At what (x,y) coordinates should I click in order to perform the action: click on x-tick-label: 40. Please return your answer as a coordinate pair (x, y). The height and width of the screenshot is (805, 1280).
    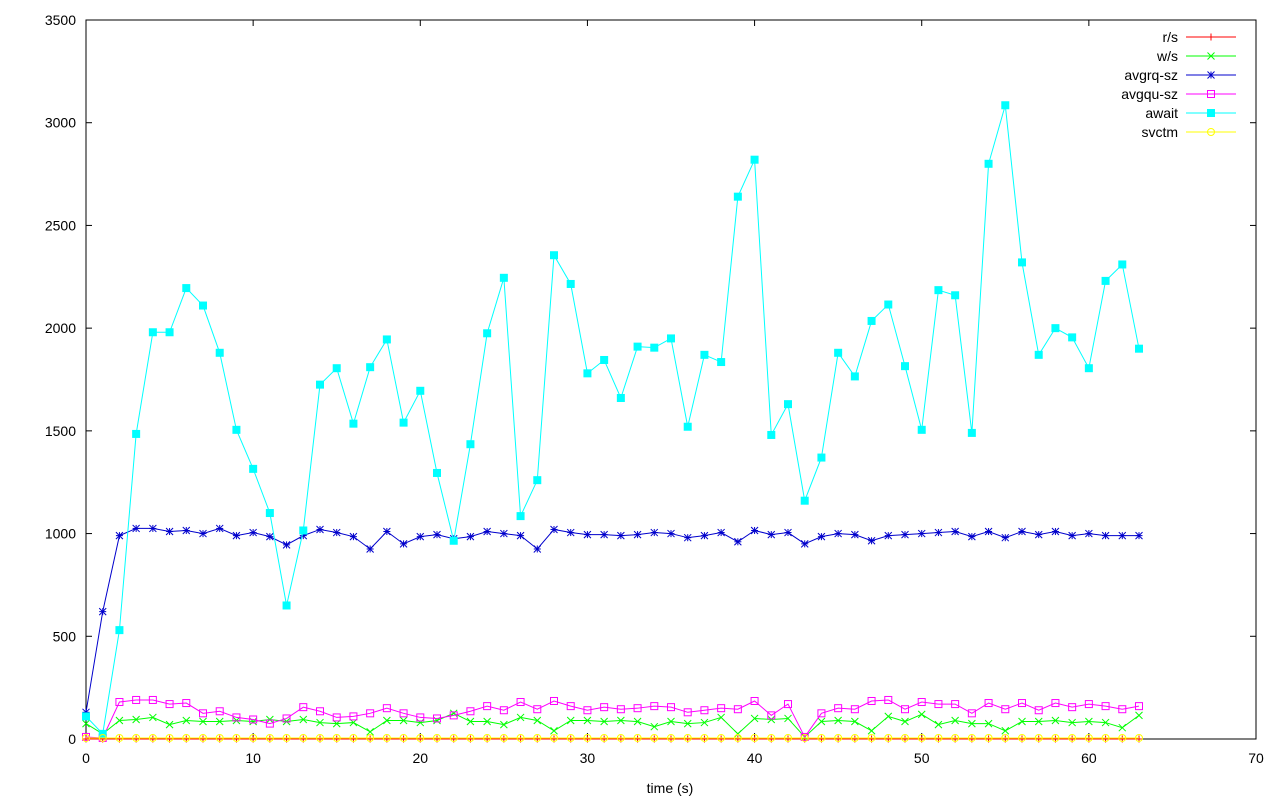
    Looking at the image, I should click on (755, 758).